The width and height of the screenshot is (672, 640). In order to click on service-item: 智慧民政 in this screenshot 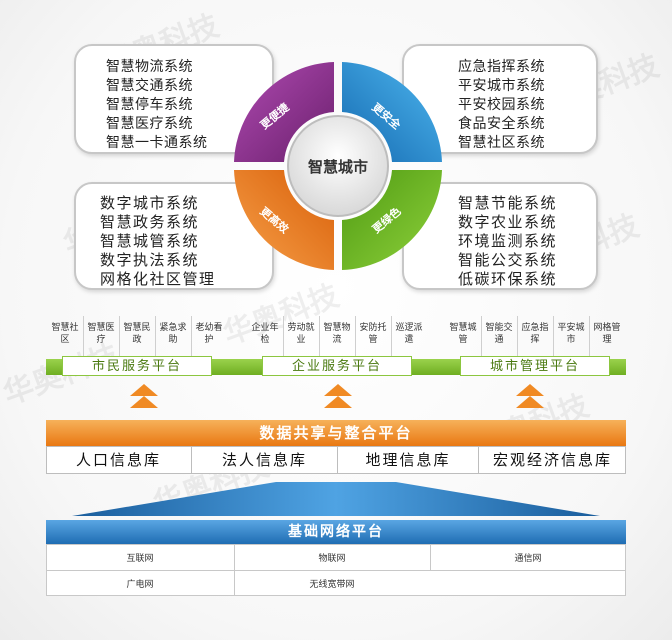, I will do `click(137, 334)`.